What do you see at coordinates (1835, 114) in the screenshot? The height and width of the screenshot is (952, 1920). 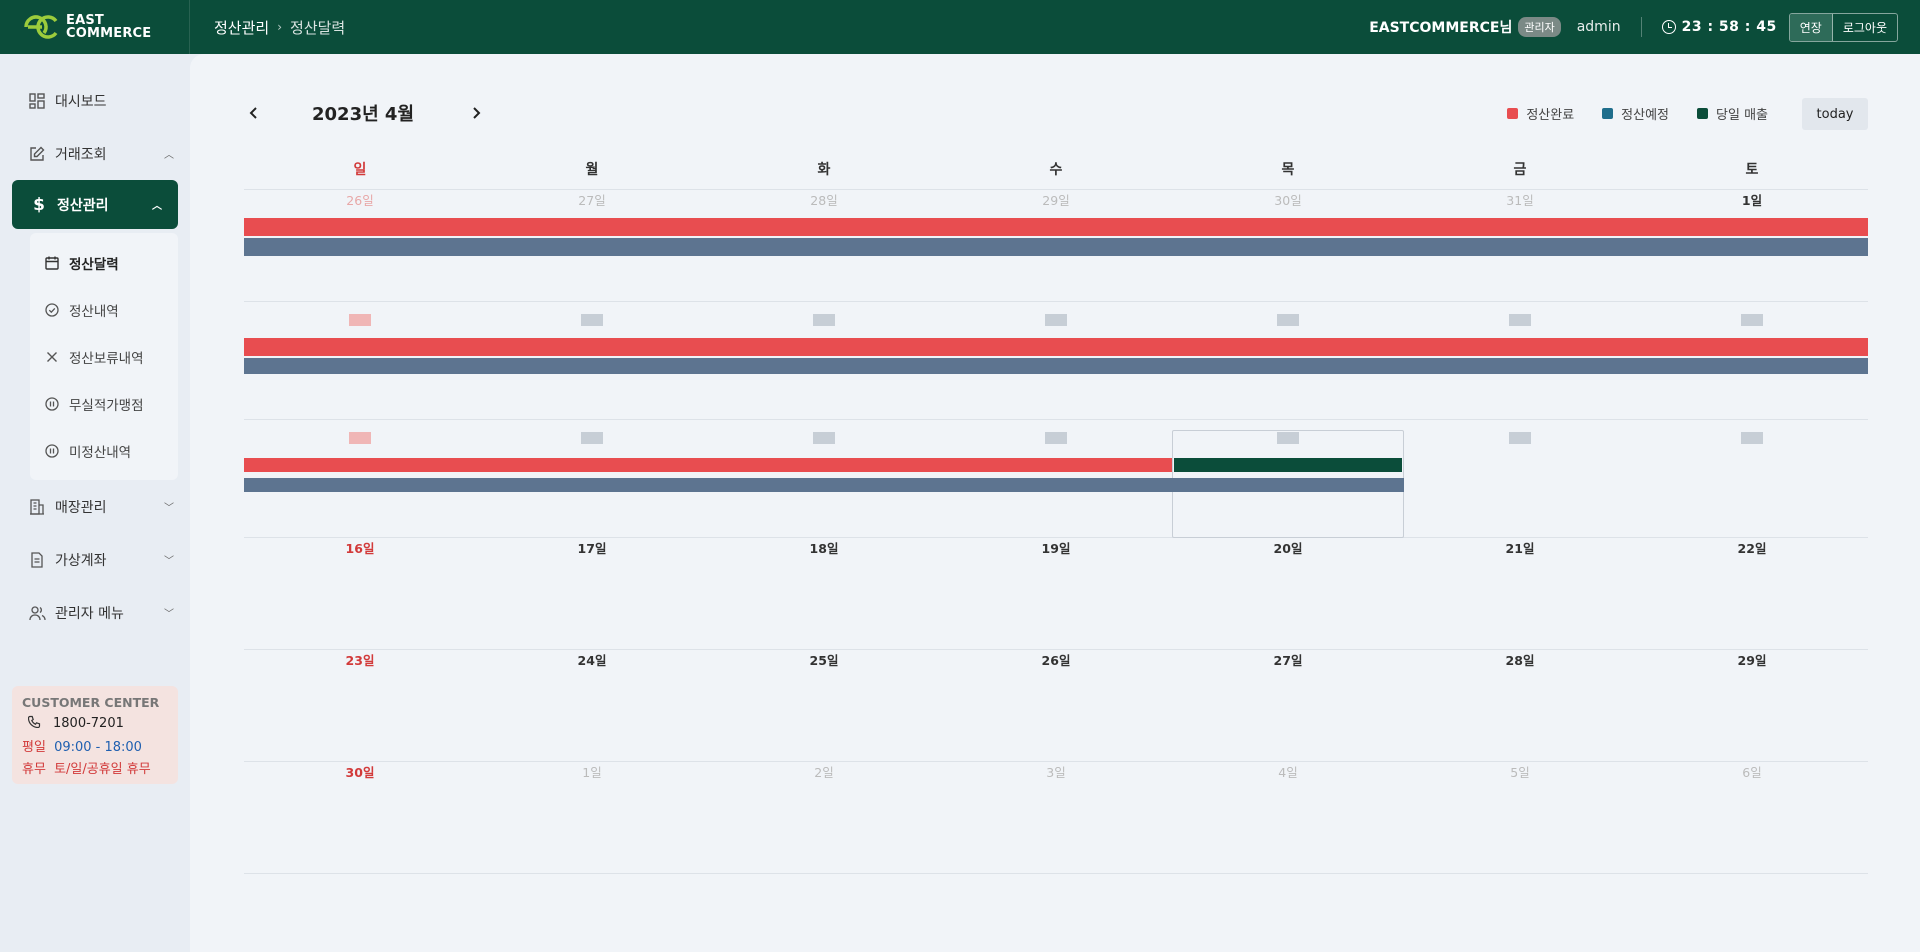 I see `today-button: today` at bounding box center [1835, 114].